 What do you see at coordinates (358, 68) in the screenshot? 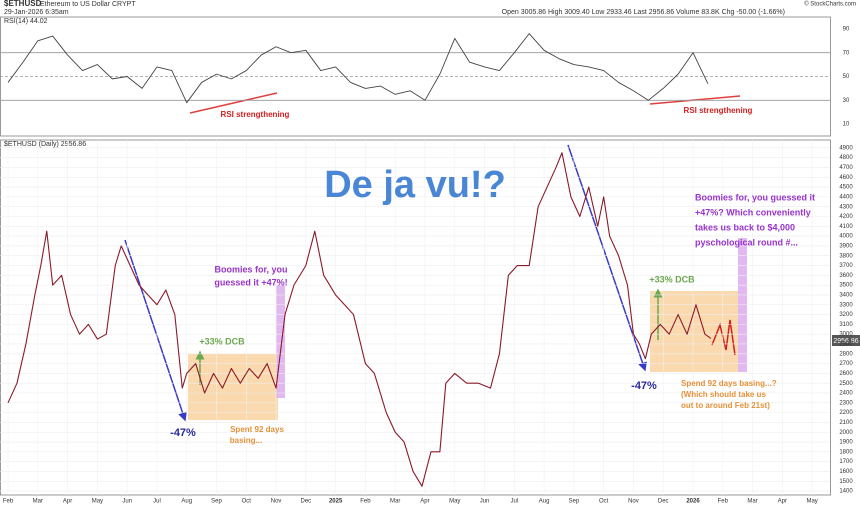
I see `series-line` at bounding box center [358, 68].